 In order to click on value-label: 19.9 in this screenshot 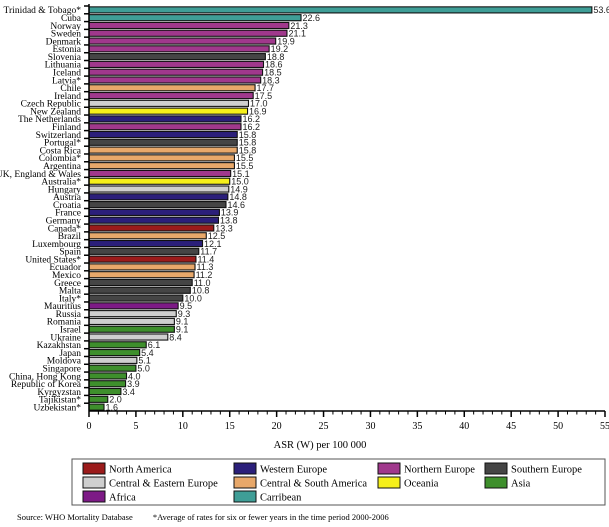, I will do `click(286, 41)`.